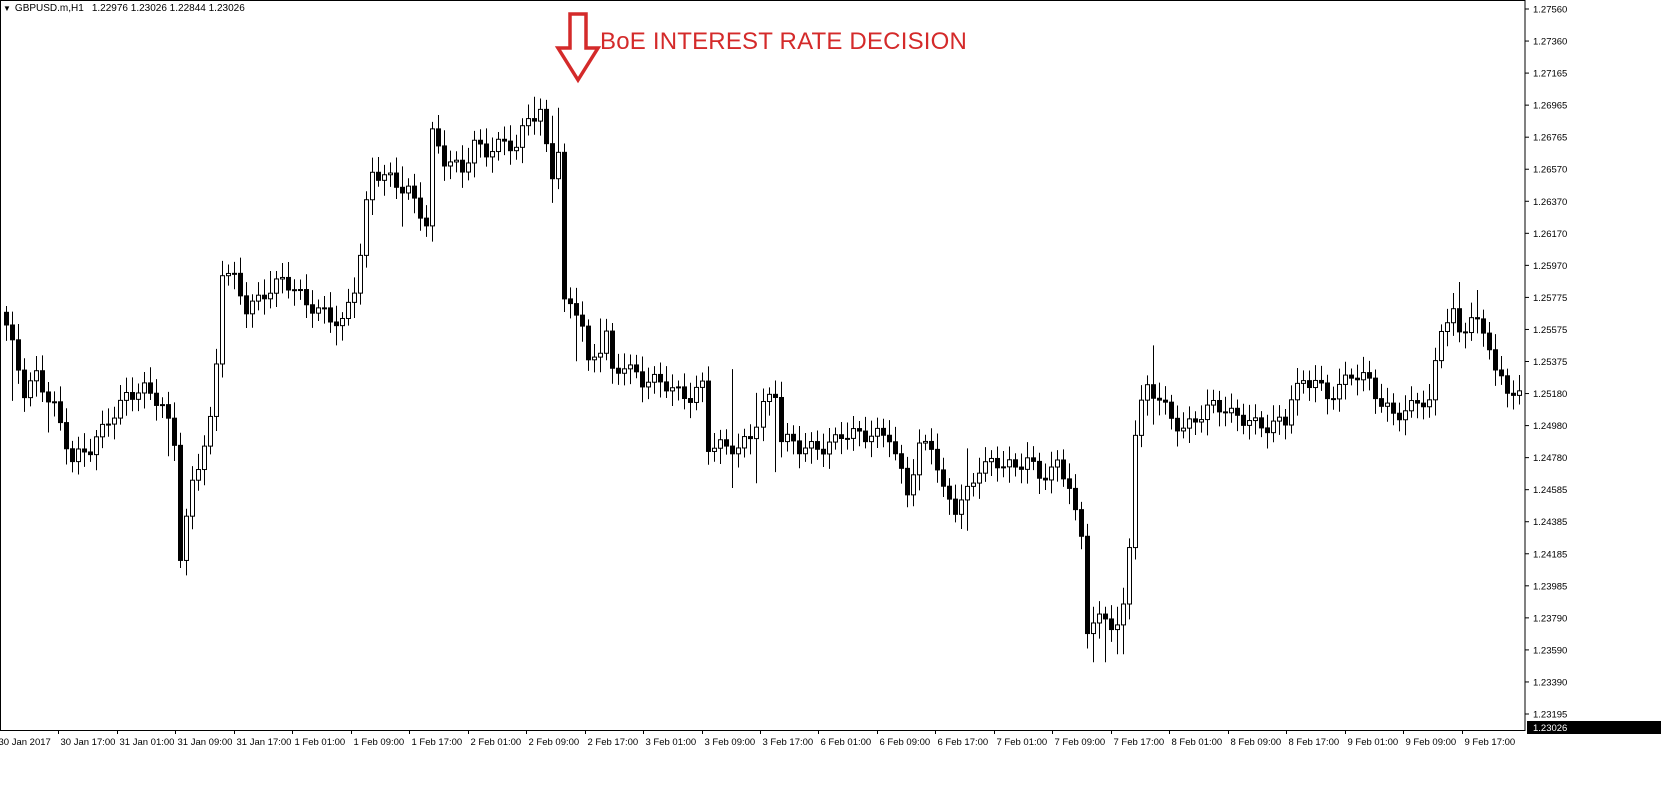 This screenshot has width=1661, height=800. I want to click on collapse-triangle-icon: ▼, so click(7, 8).